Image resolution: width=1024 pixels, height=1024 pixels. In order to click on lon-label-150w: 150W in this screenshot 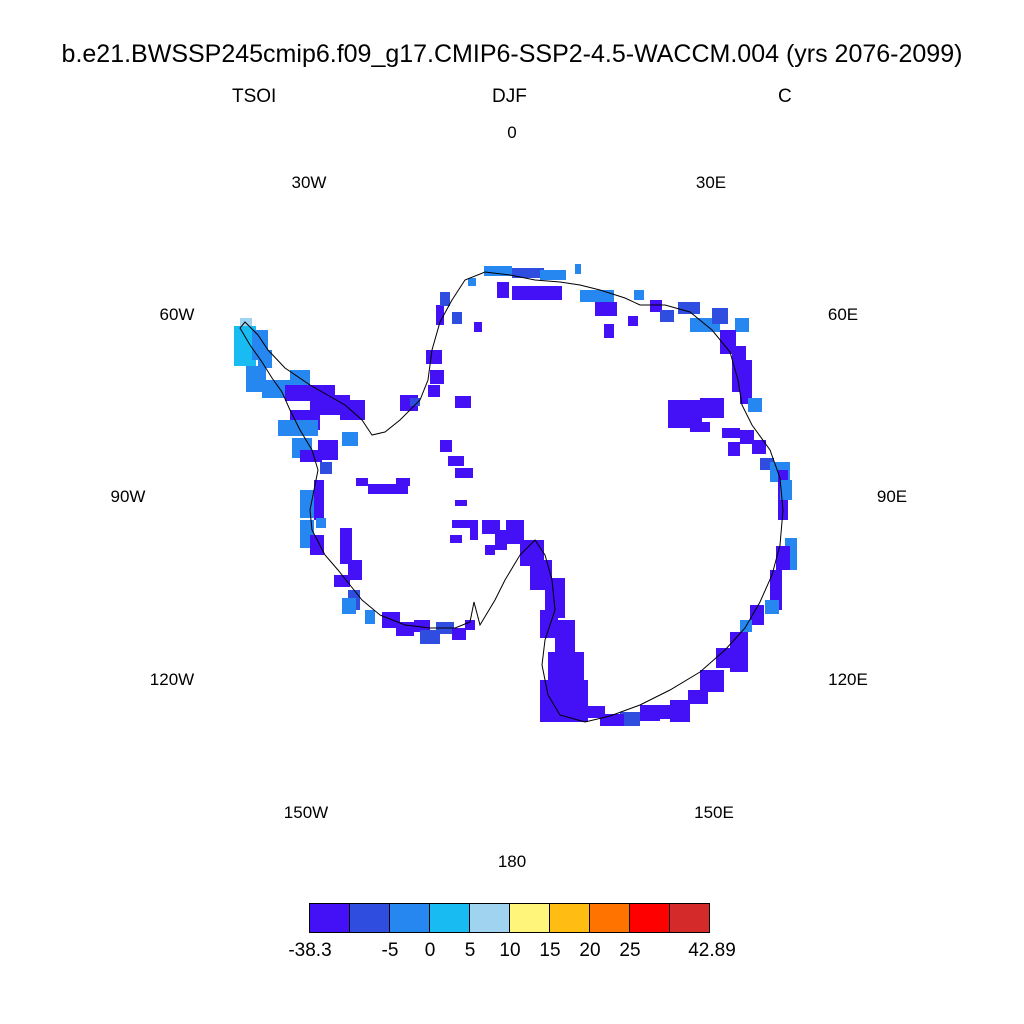, I will do `click(306, 812)`.